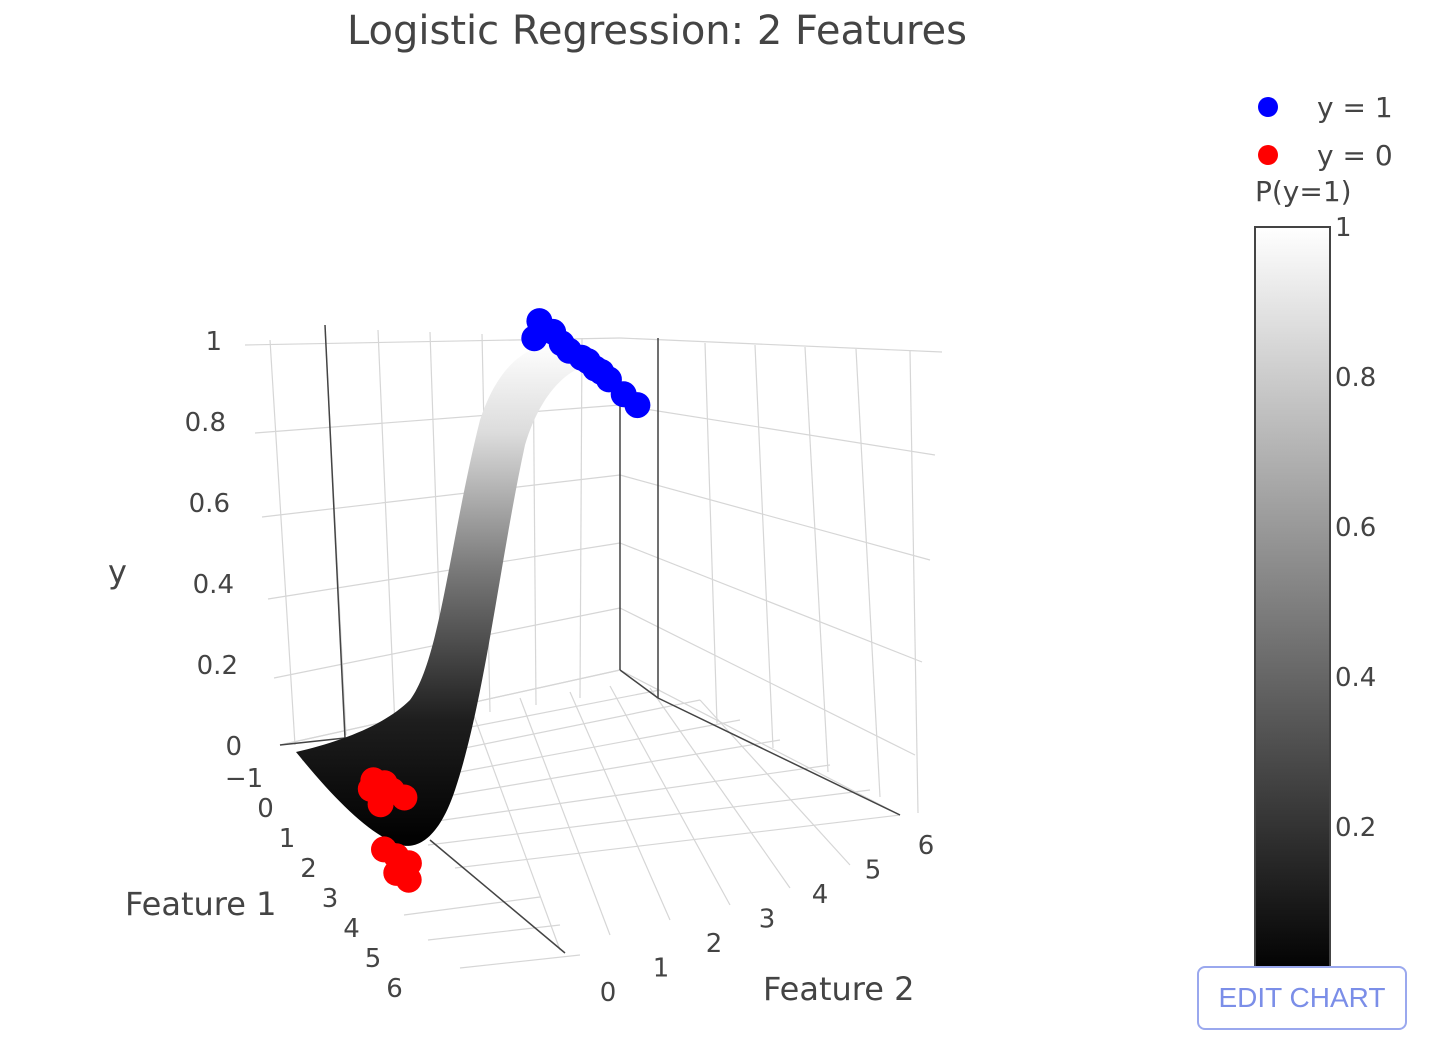 The height and width of the screenshot is (1054, 1440). I want to click on z-tick-label: 0.2, so click(217, 666).